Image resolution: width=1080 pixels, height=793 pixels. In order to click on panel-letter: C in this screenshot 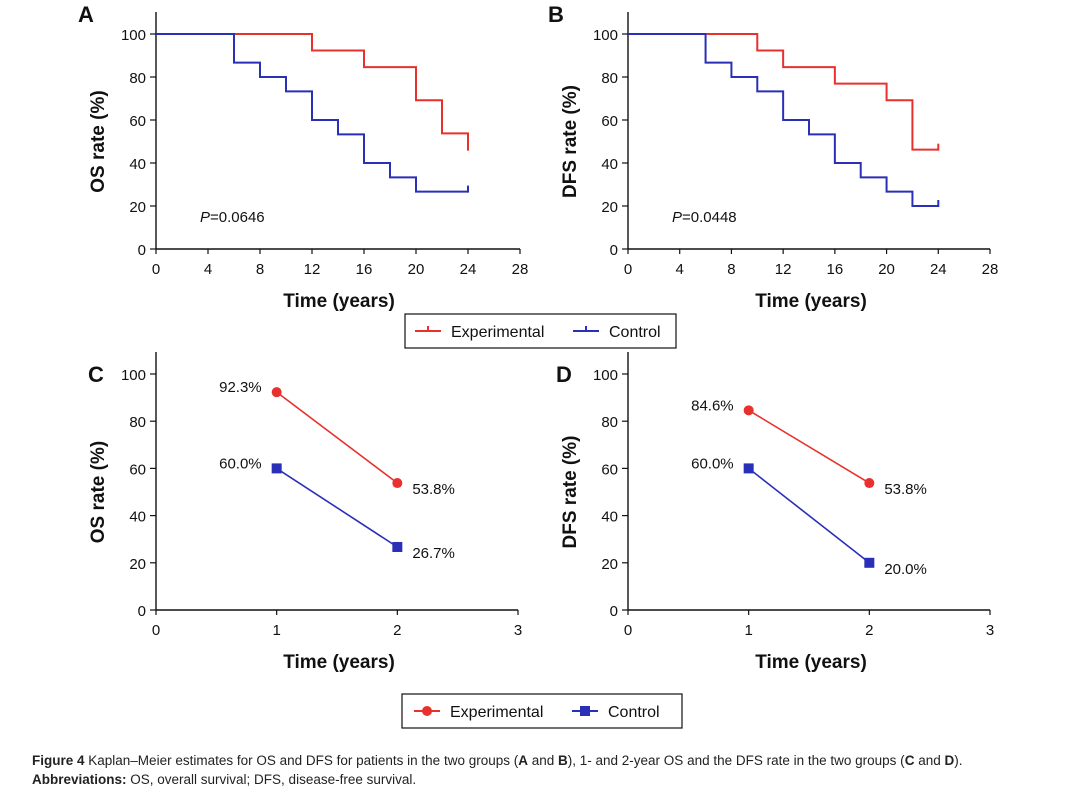, I will do `click(96, 374)`.